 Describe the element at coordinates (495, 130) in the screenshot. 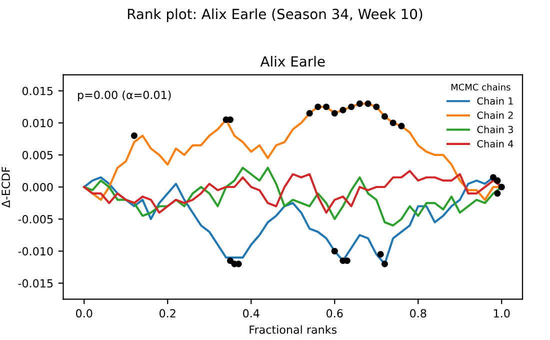

I see `legend-label: Chain 3` at that location.